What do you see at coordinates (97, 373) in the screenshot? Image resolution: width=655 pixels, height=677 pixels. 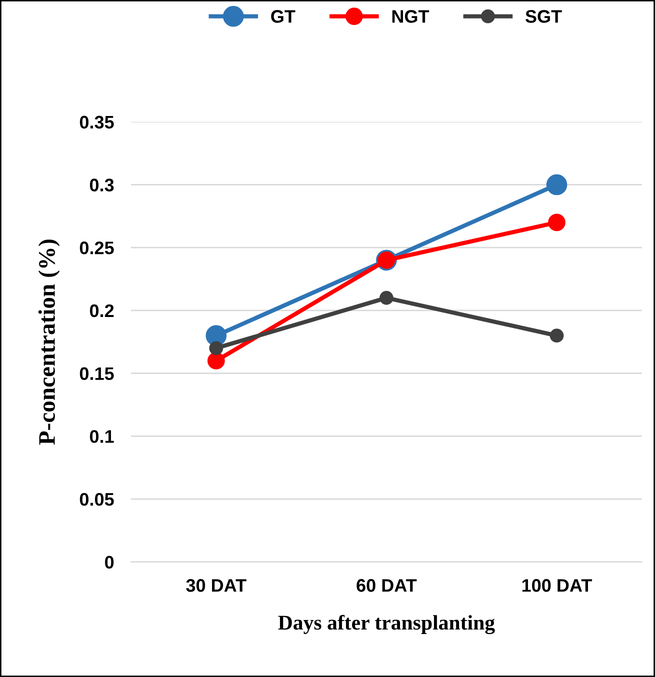 I see `y-tick-label: 0.15` at bounding box center [97, 373].